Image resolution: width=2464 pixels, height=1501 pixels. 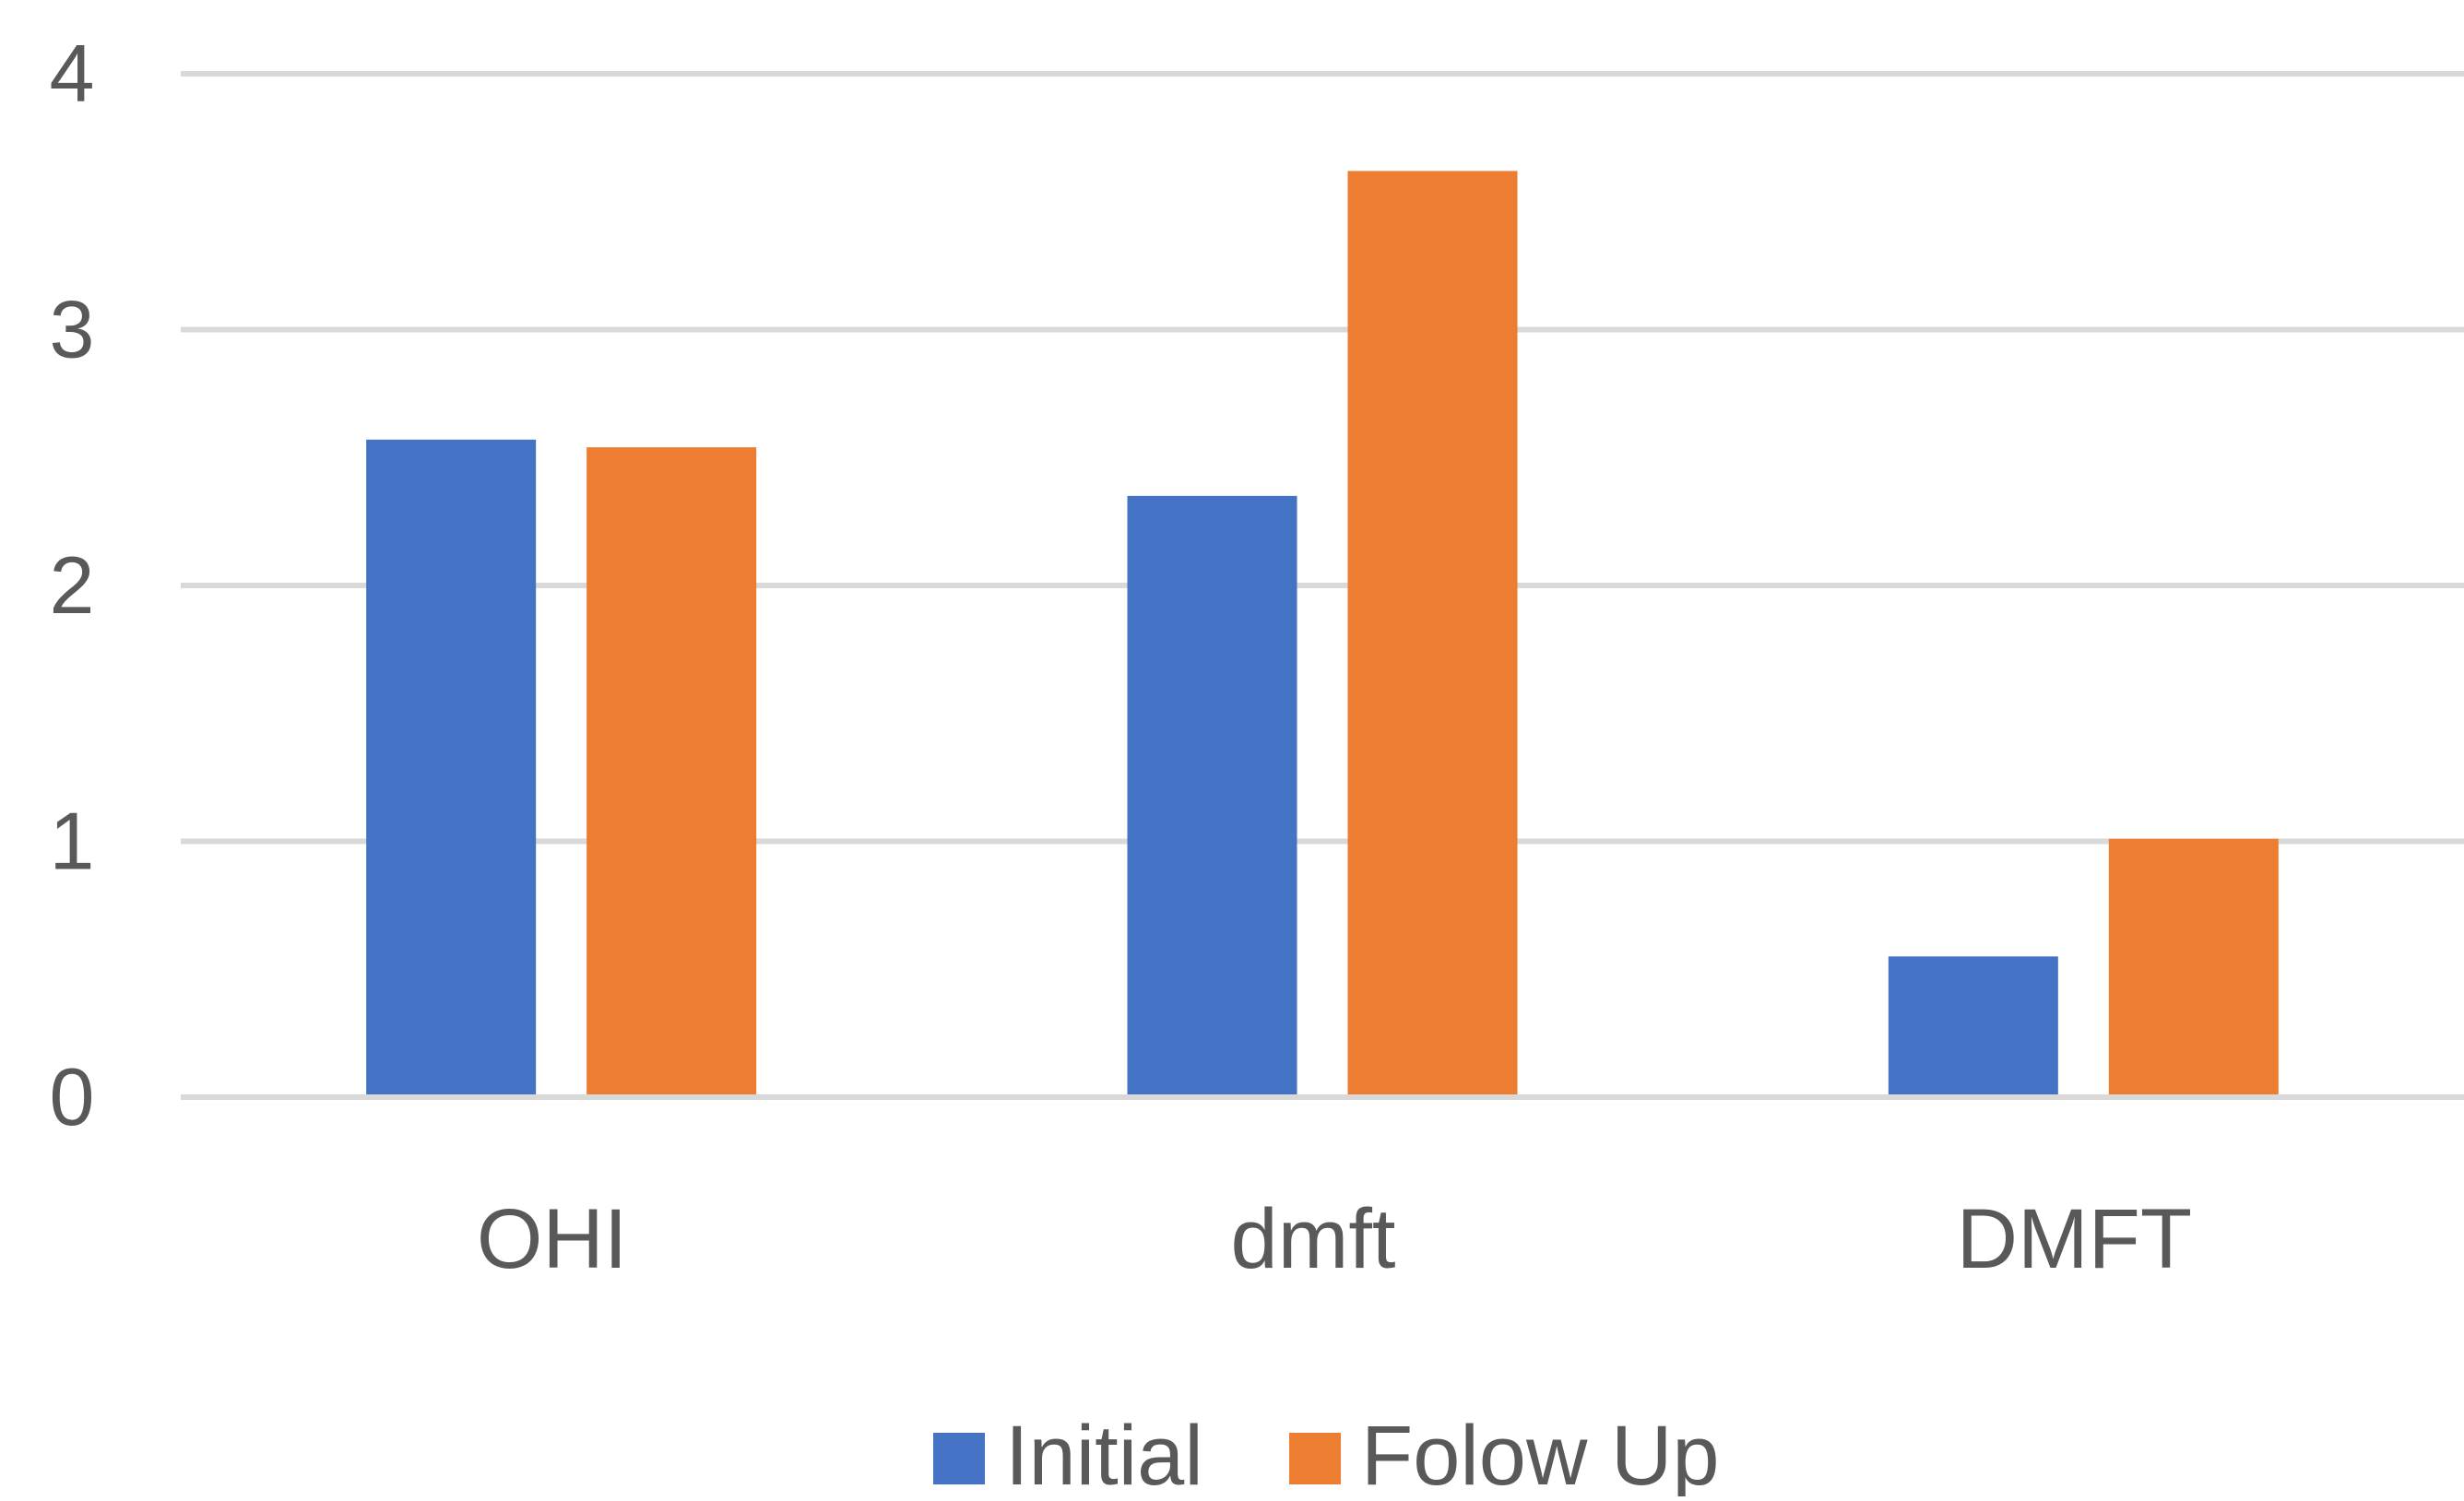 I want to click on y-tick-label: 4, so click(x=72, y=73).